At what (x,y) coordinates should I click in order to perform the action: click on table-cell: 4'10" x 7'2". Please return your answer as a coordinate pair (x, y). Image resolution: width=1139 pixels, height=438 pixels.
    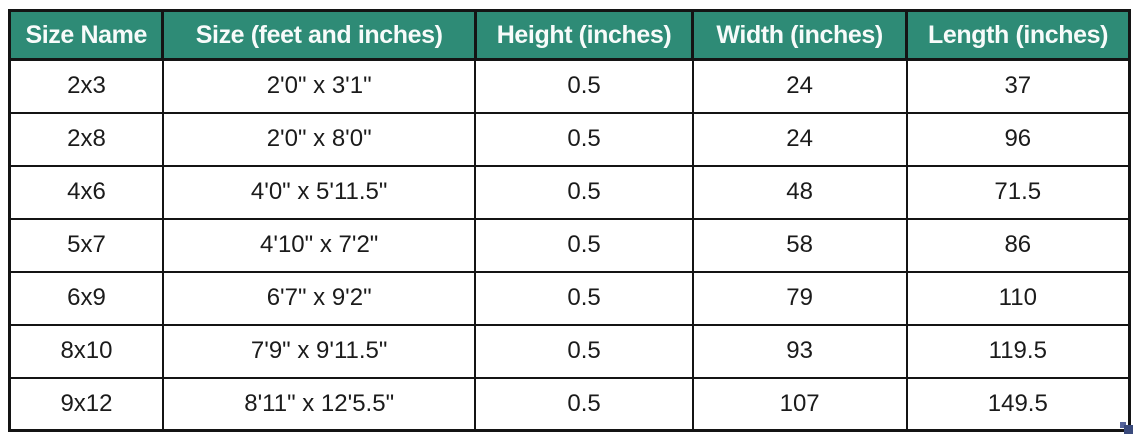
    Looking at the image, I should click on (319, 245).